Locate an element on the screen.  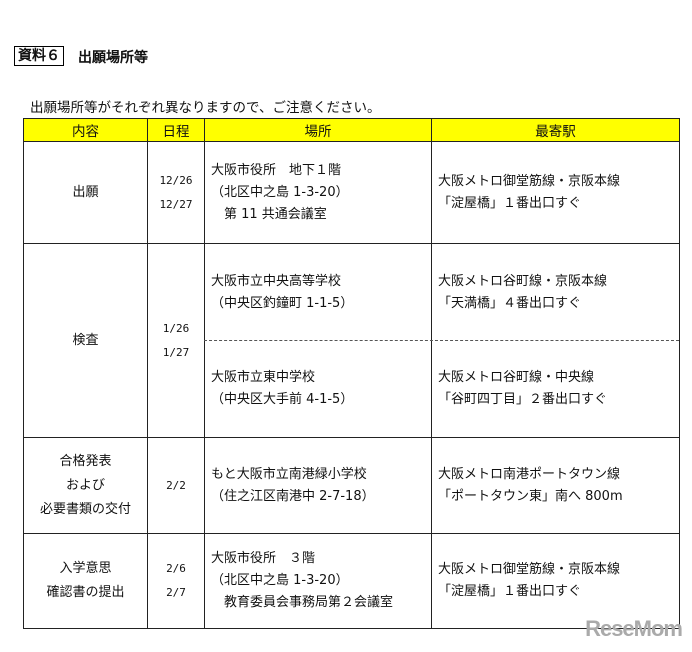
content-cell: 合格発表および必要書類の交付 is located at coordinates (85, 485).